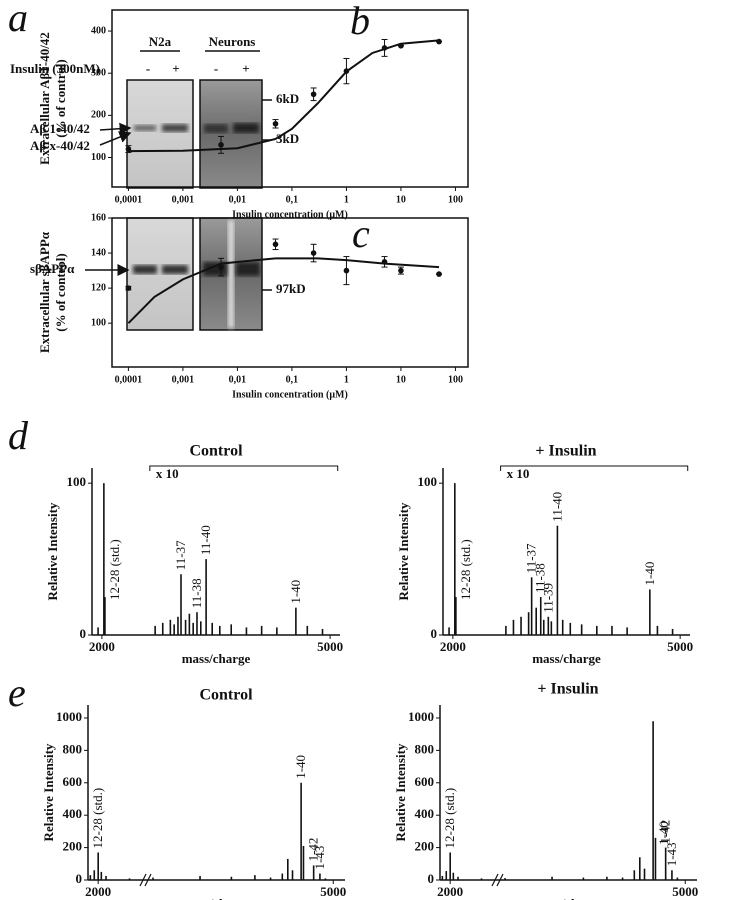 The height and width of the screenshot is (900, 736). What do you see at coordinates (291, 288) in the screenshot?
I see `marker-label: 97kD` at bounding box center [291, 288].